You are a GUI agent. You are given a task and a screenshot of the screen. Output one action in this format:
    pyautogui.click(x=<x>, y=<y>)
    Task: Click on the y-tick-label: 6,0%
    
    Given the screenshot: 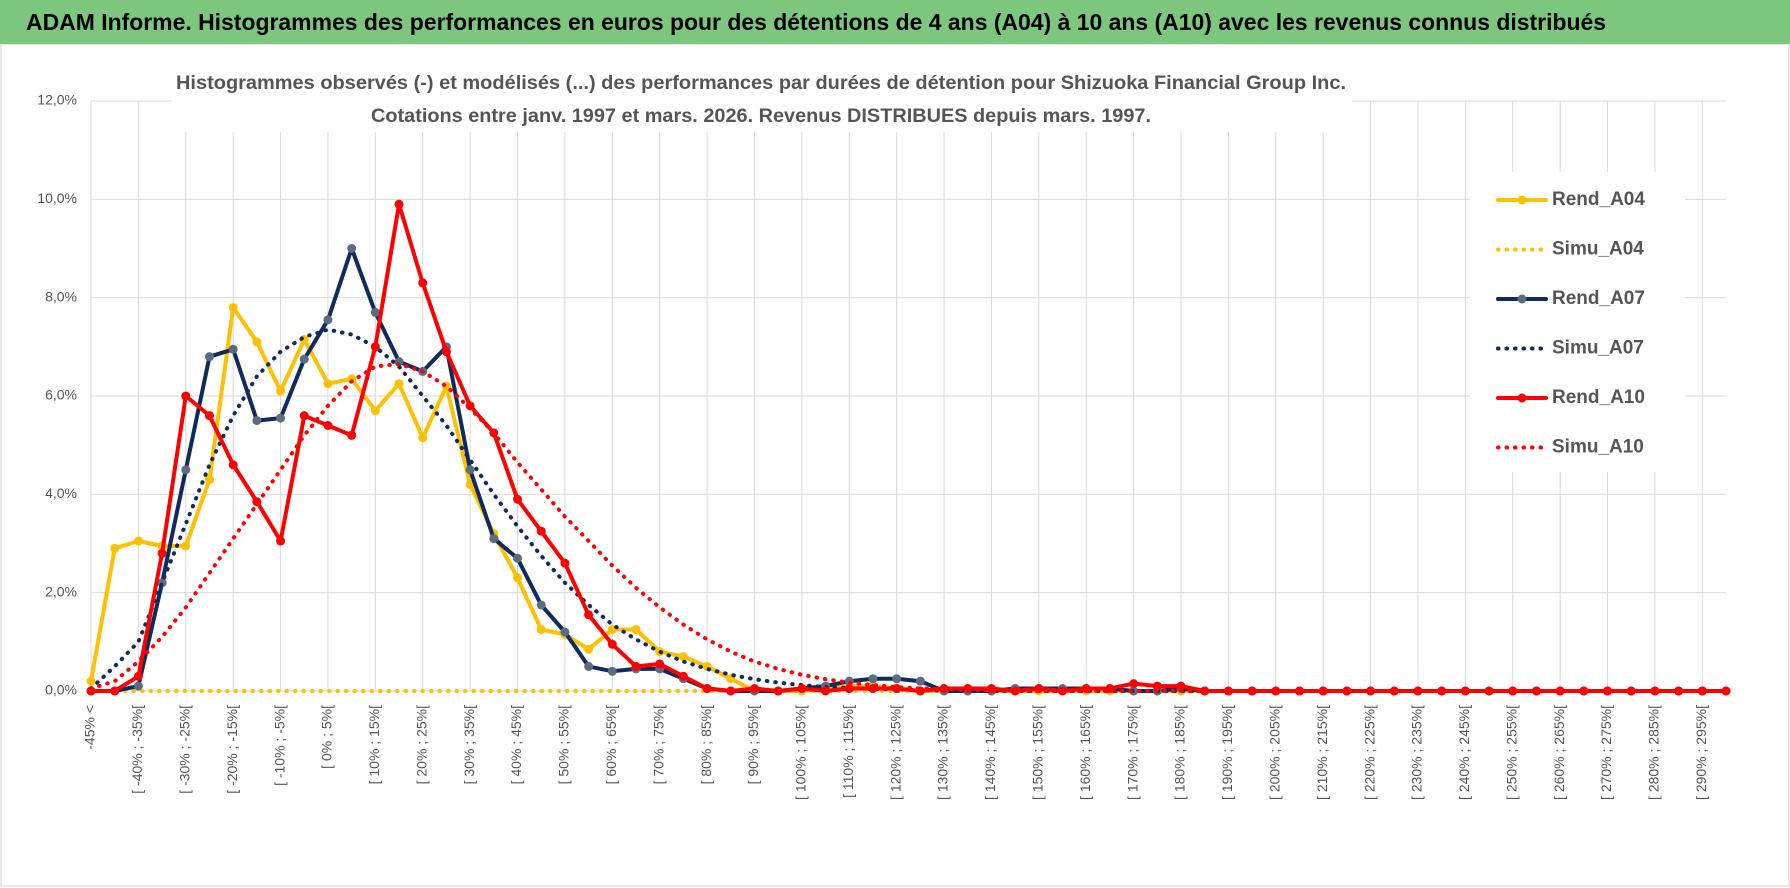 What is the action you would take?
    pyautogui.click(x=61, y=395)
    